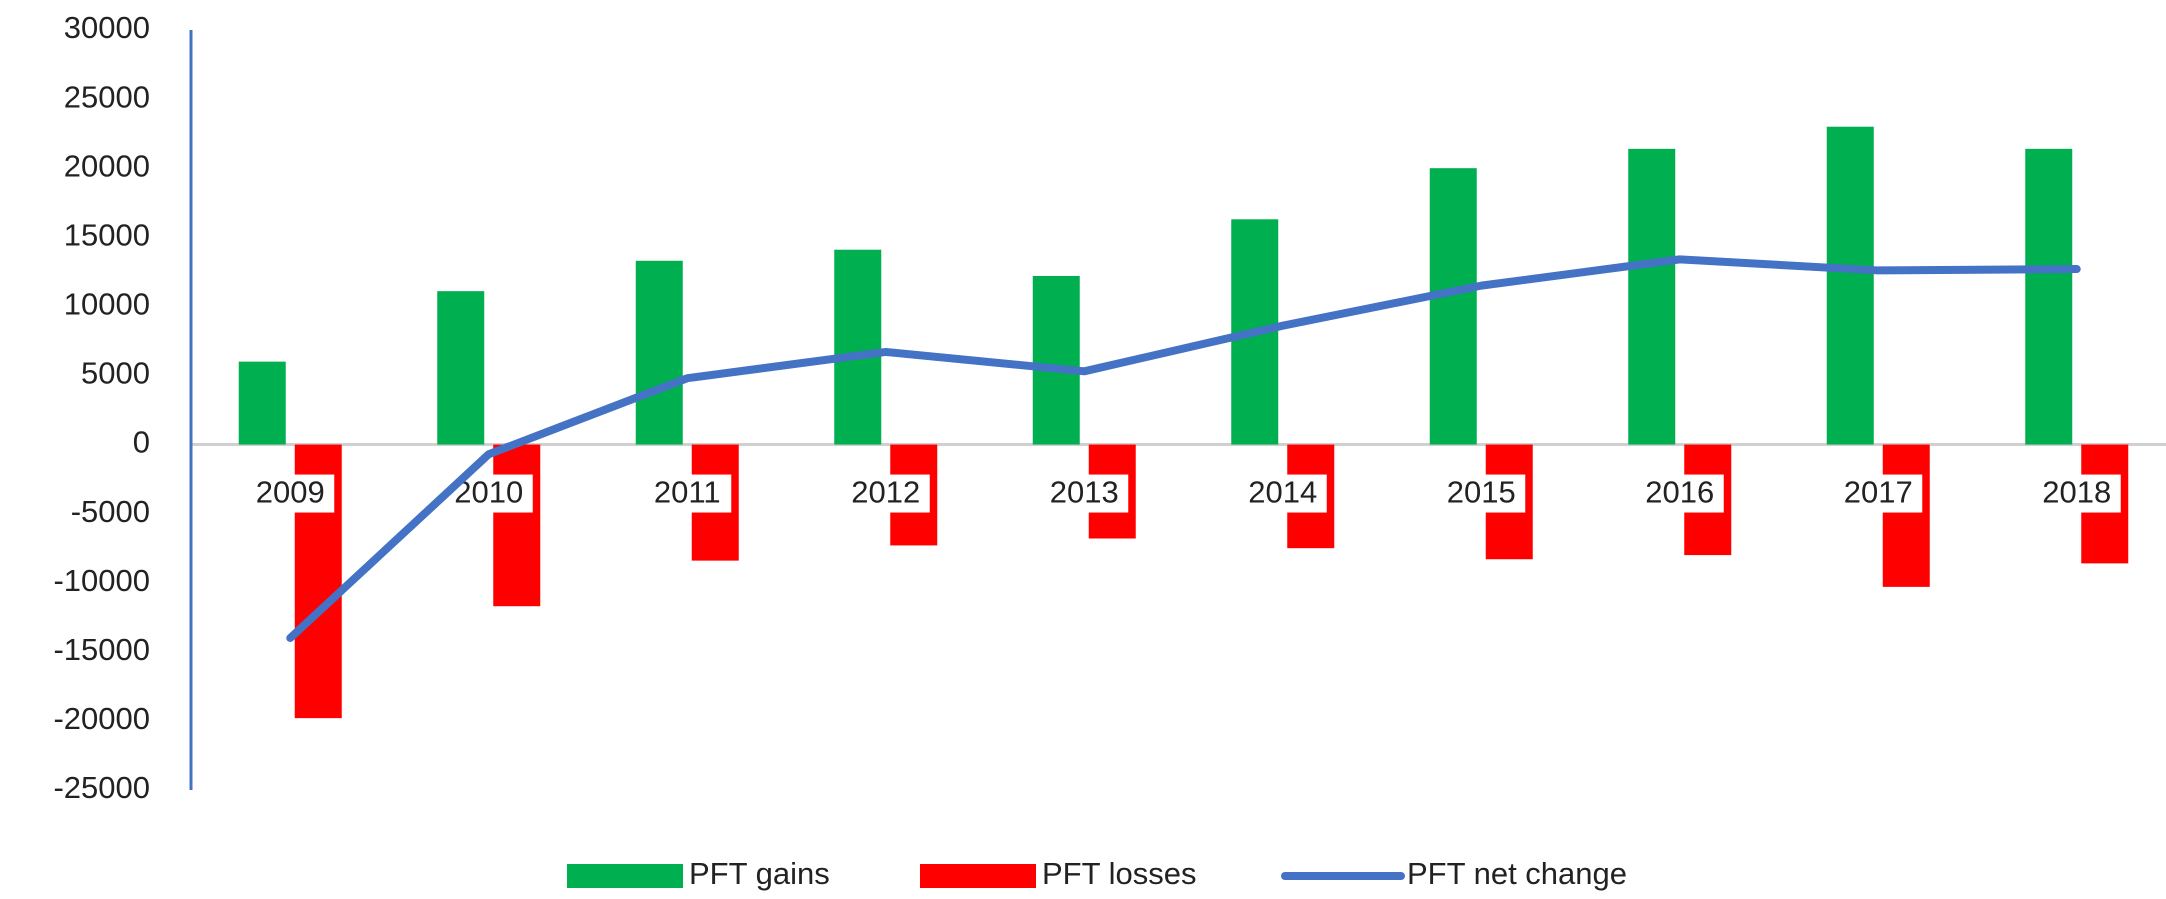 This screenshot has height=899, width=2166. I want to click on x-tick-label: 2012, so click(885, 492).